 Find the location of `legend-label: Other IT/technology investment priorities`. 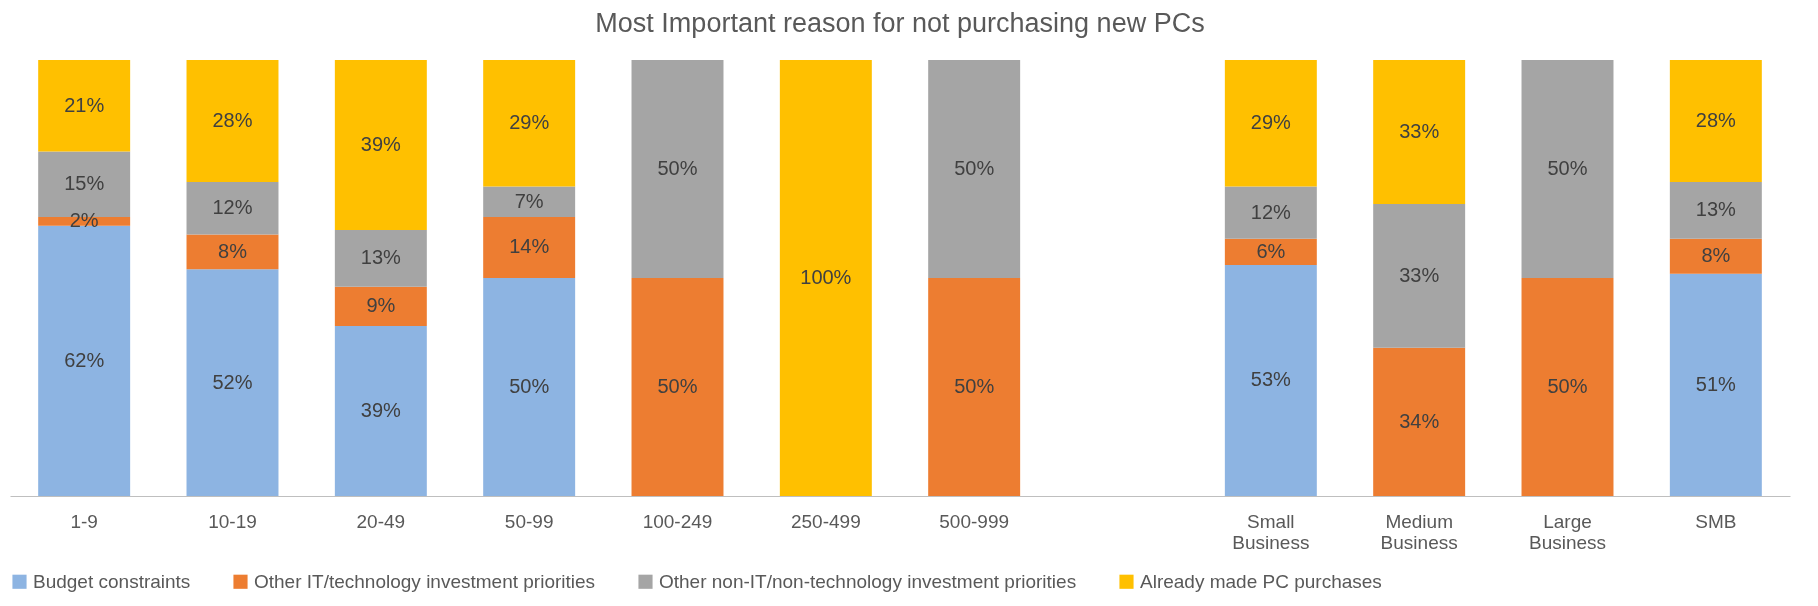

legend-label: Other IT/technology investment priorities is located at coordinates (425, 581).